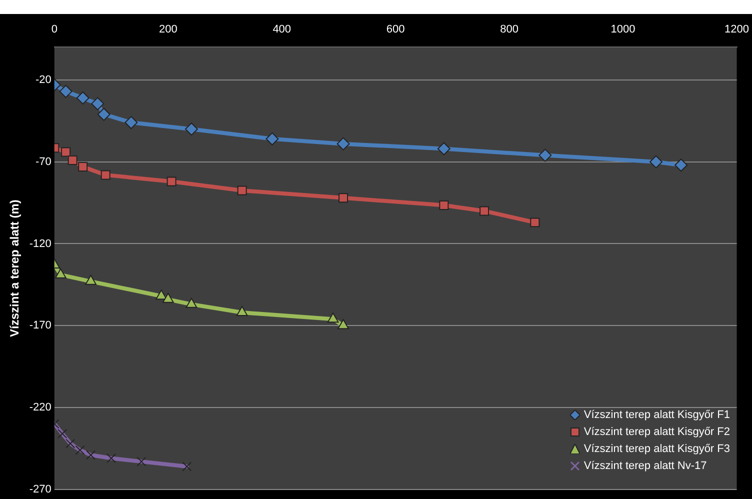 The image size is (752, 499). Describe the element at coordinates (44, 80) in the screenshot. I see `y-tick-label: -20` at that location.